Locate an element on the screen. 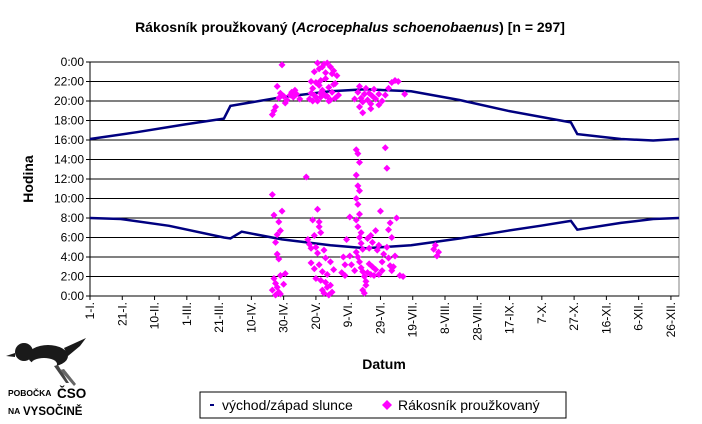 The width and height of the screenshot is (702, 424). logo-line-4: VYSOČINĚ is located at coordinates (53, 411).